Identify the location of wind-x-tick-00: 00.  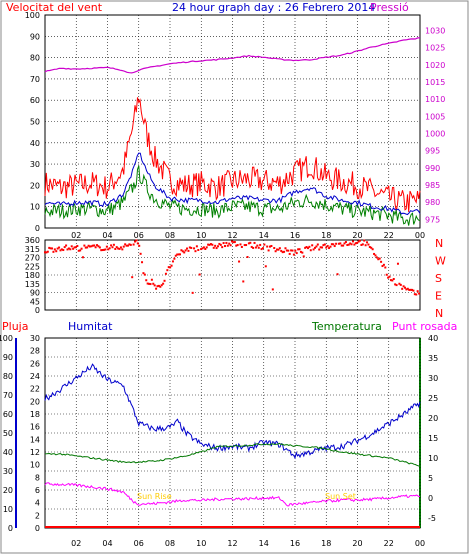
(420, 235).